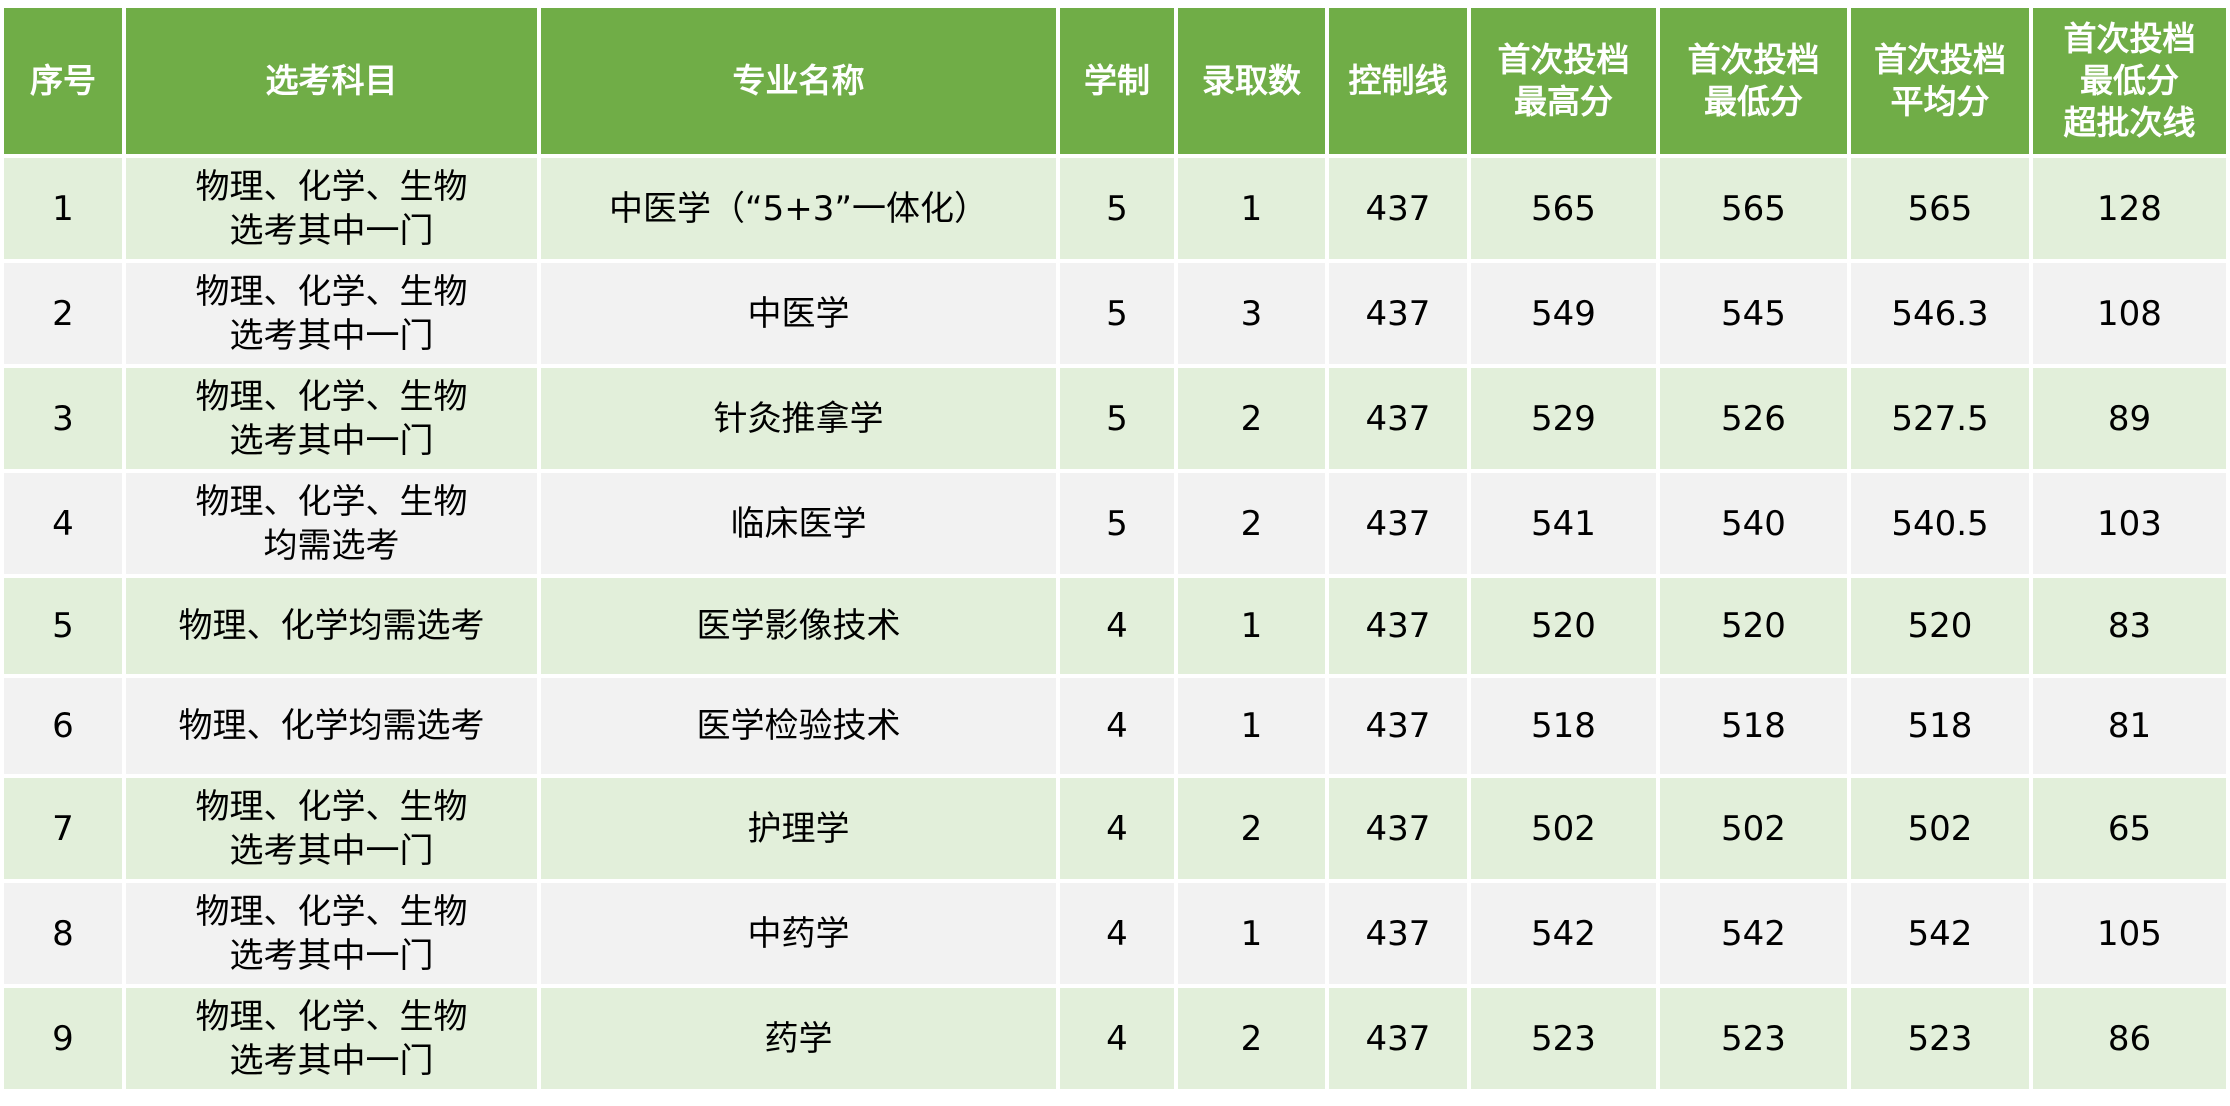 This screenshot has height=1106, width=2230. I want to click on header-label: 超批次线, so click(2129, 122).